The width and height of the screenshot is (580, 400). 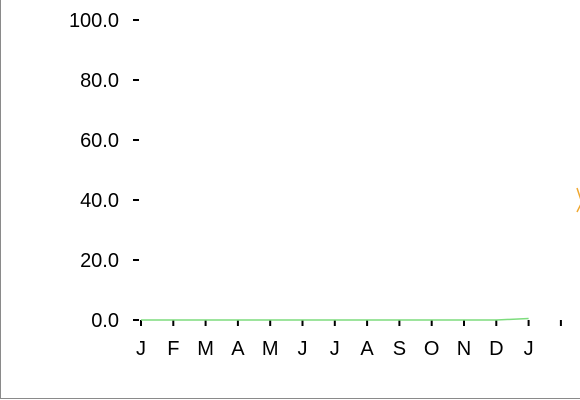 What do you see at coordinates (464, 349) in the screenshot?
I see `x-tick-label: N` at bounding box center [464, 349].